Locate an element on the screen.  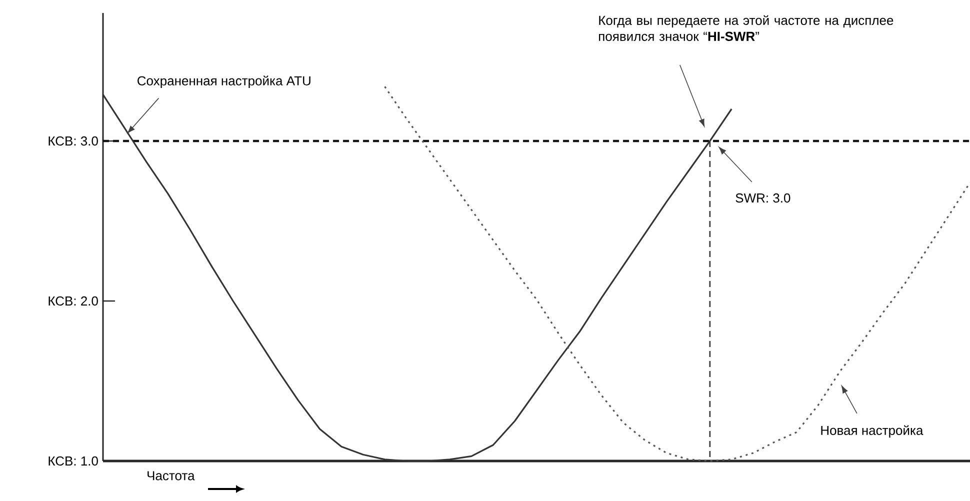
annotation: Новая настройка is located at coordinates (872, 431).